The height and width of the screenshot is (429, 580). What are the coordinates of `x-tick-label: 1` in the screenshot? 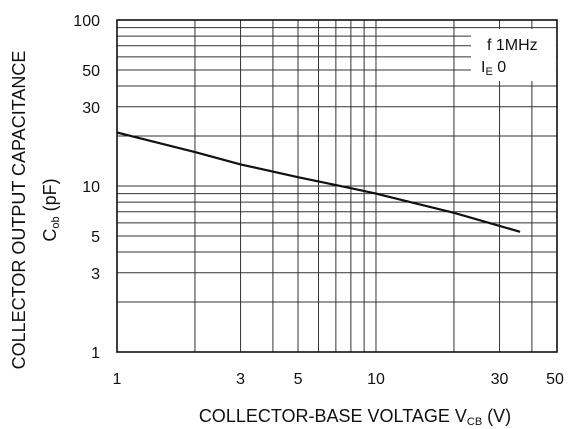 It's located at (117, 379).